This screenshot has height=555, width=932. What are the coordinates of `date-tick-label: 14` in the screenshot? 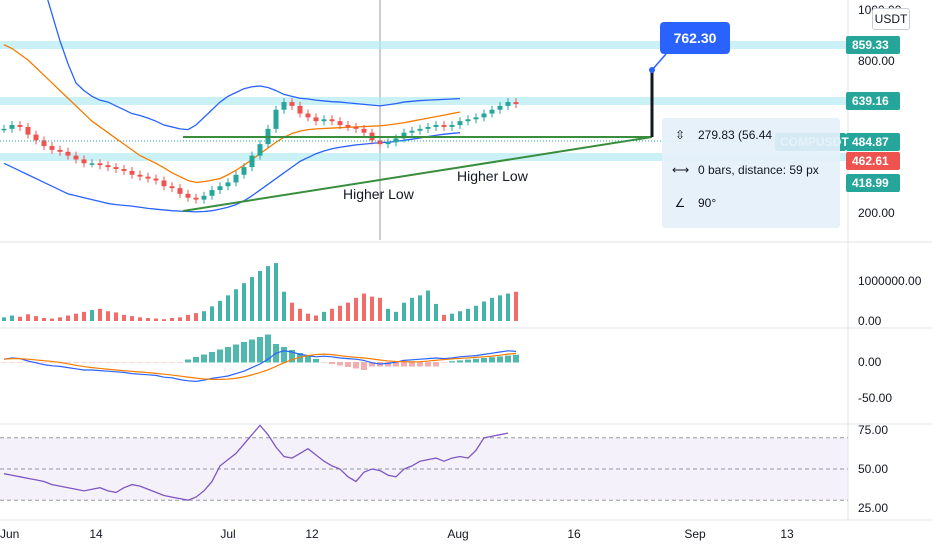 It's located at (96, 534).